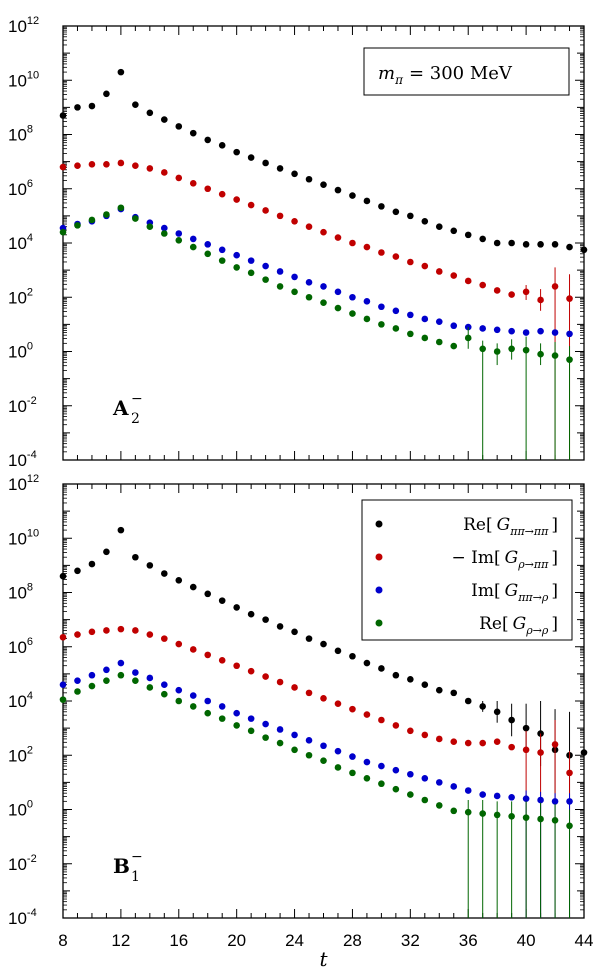 The image size is (599, 971). I want to click on y-tick-label-exponent: -2, so click(32, 401).